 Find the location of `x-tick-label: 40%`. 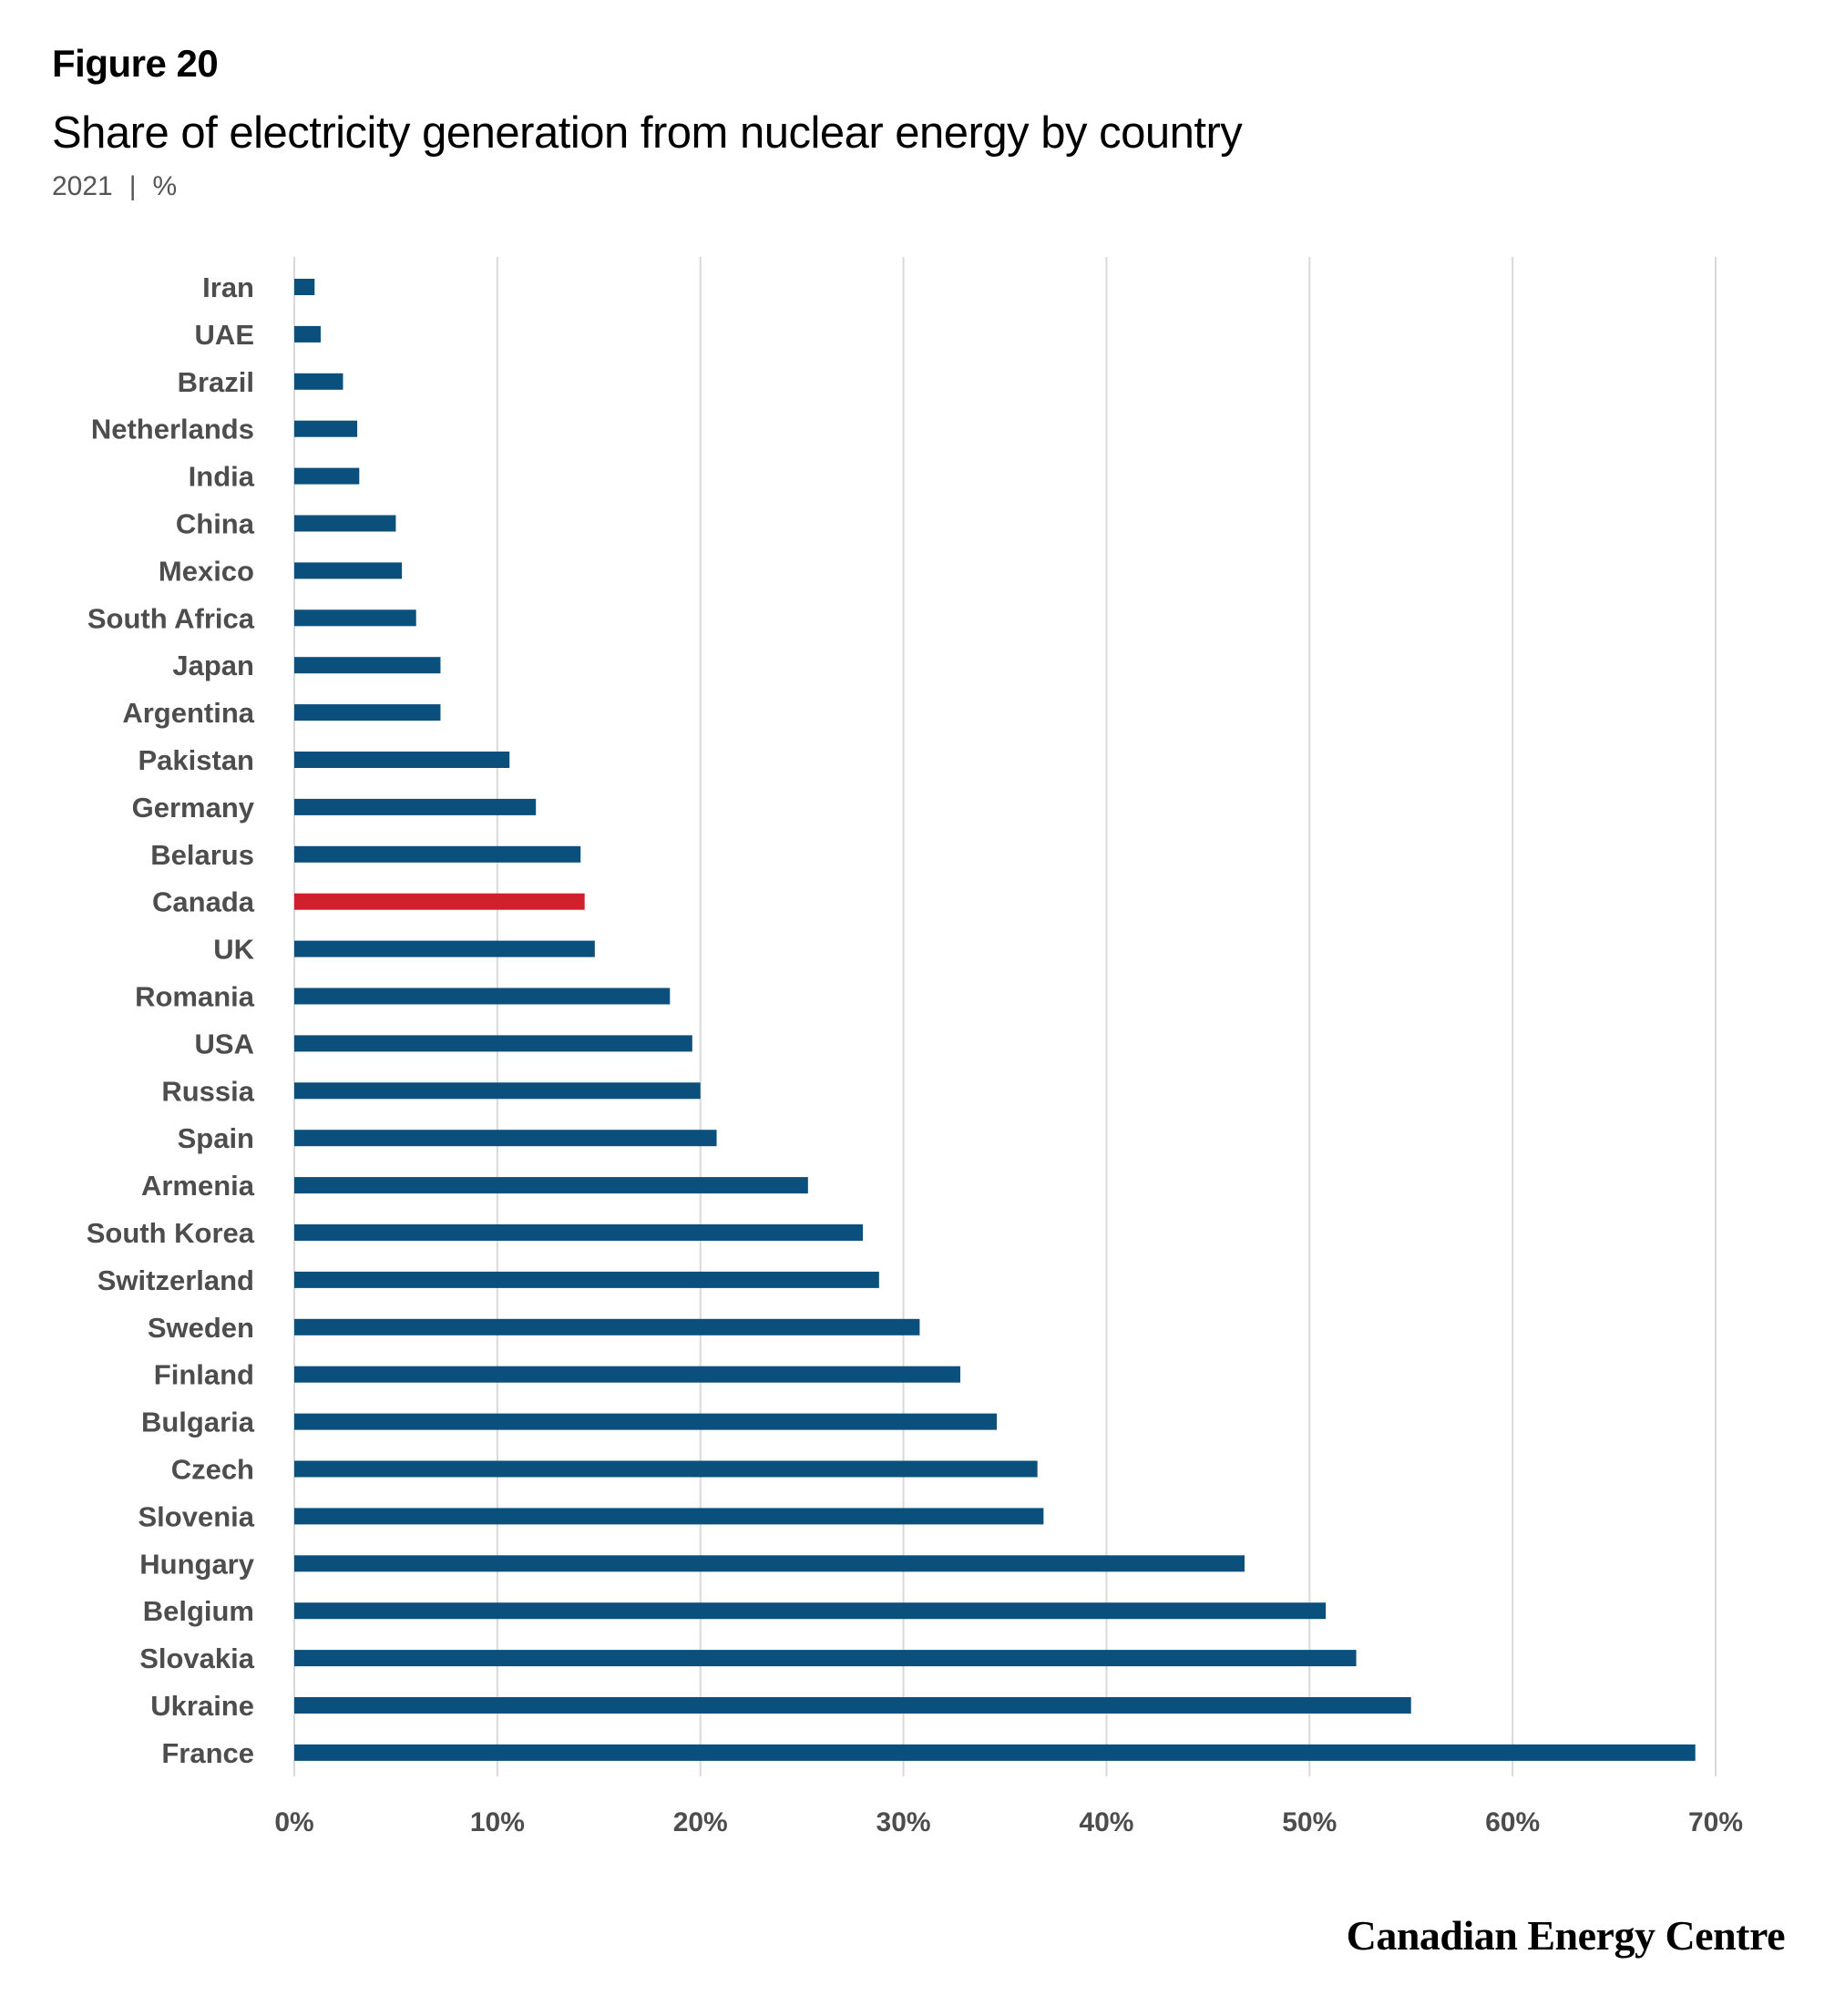

x-tick-label: 40% is located at coordinates (1106, 1822).